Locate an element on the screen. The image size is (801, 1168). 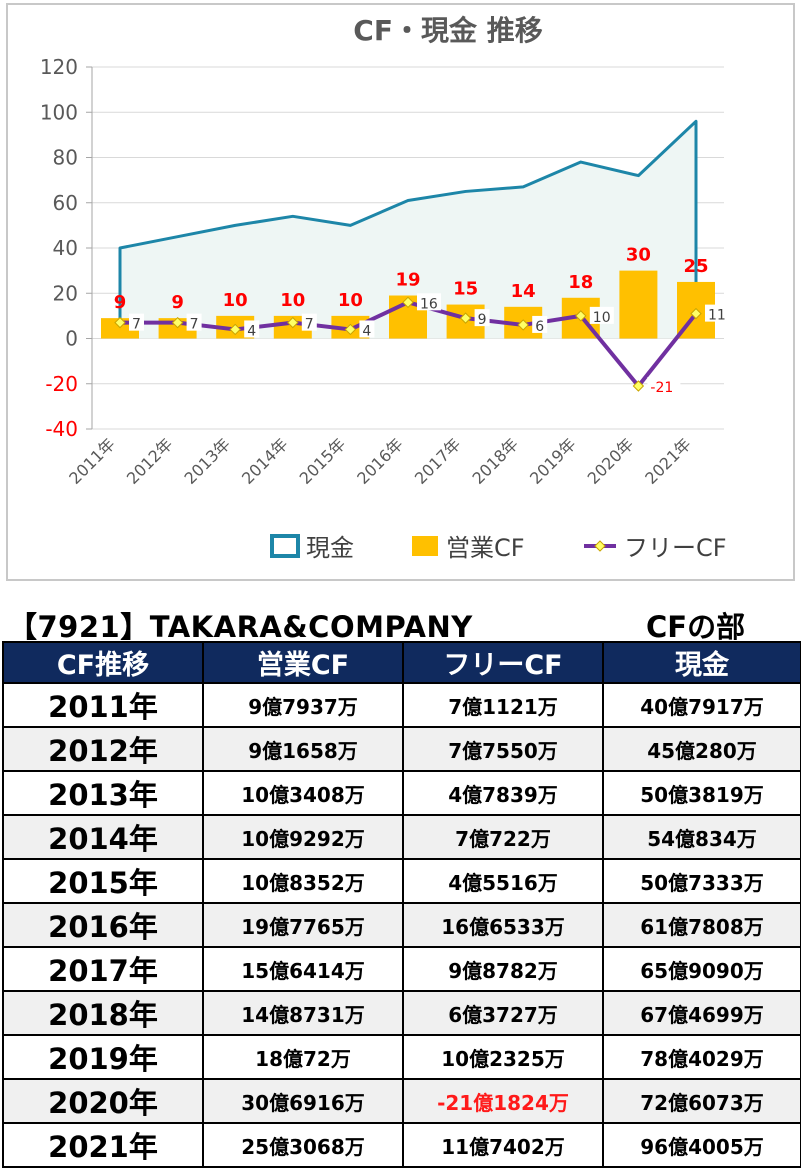
operating-cf-label: 14 is located at coordinates (523, 291).